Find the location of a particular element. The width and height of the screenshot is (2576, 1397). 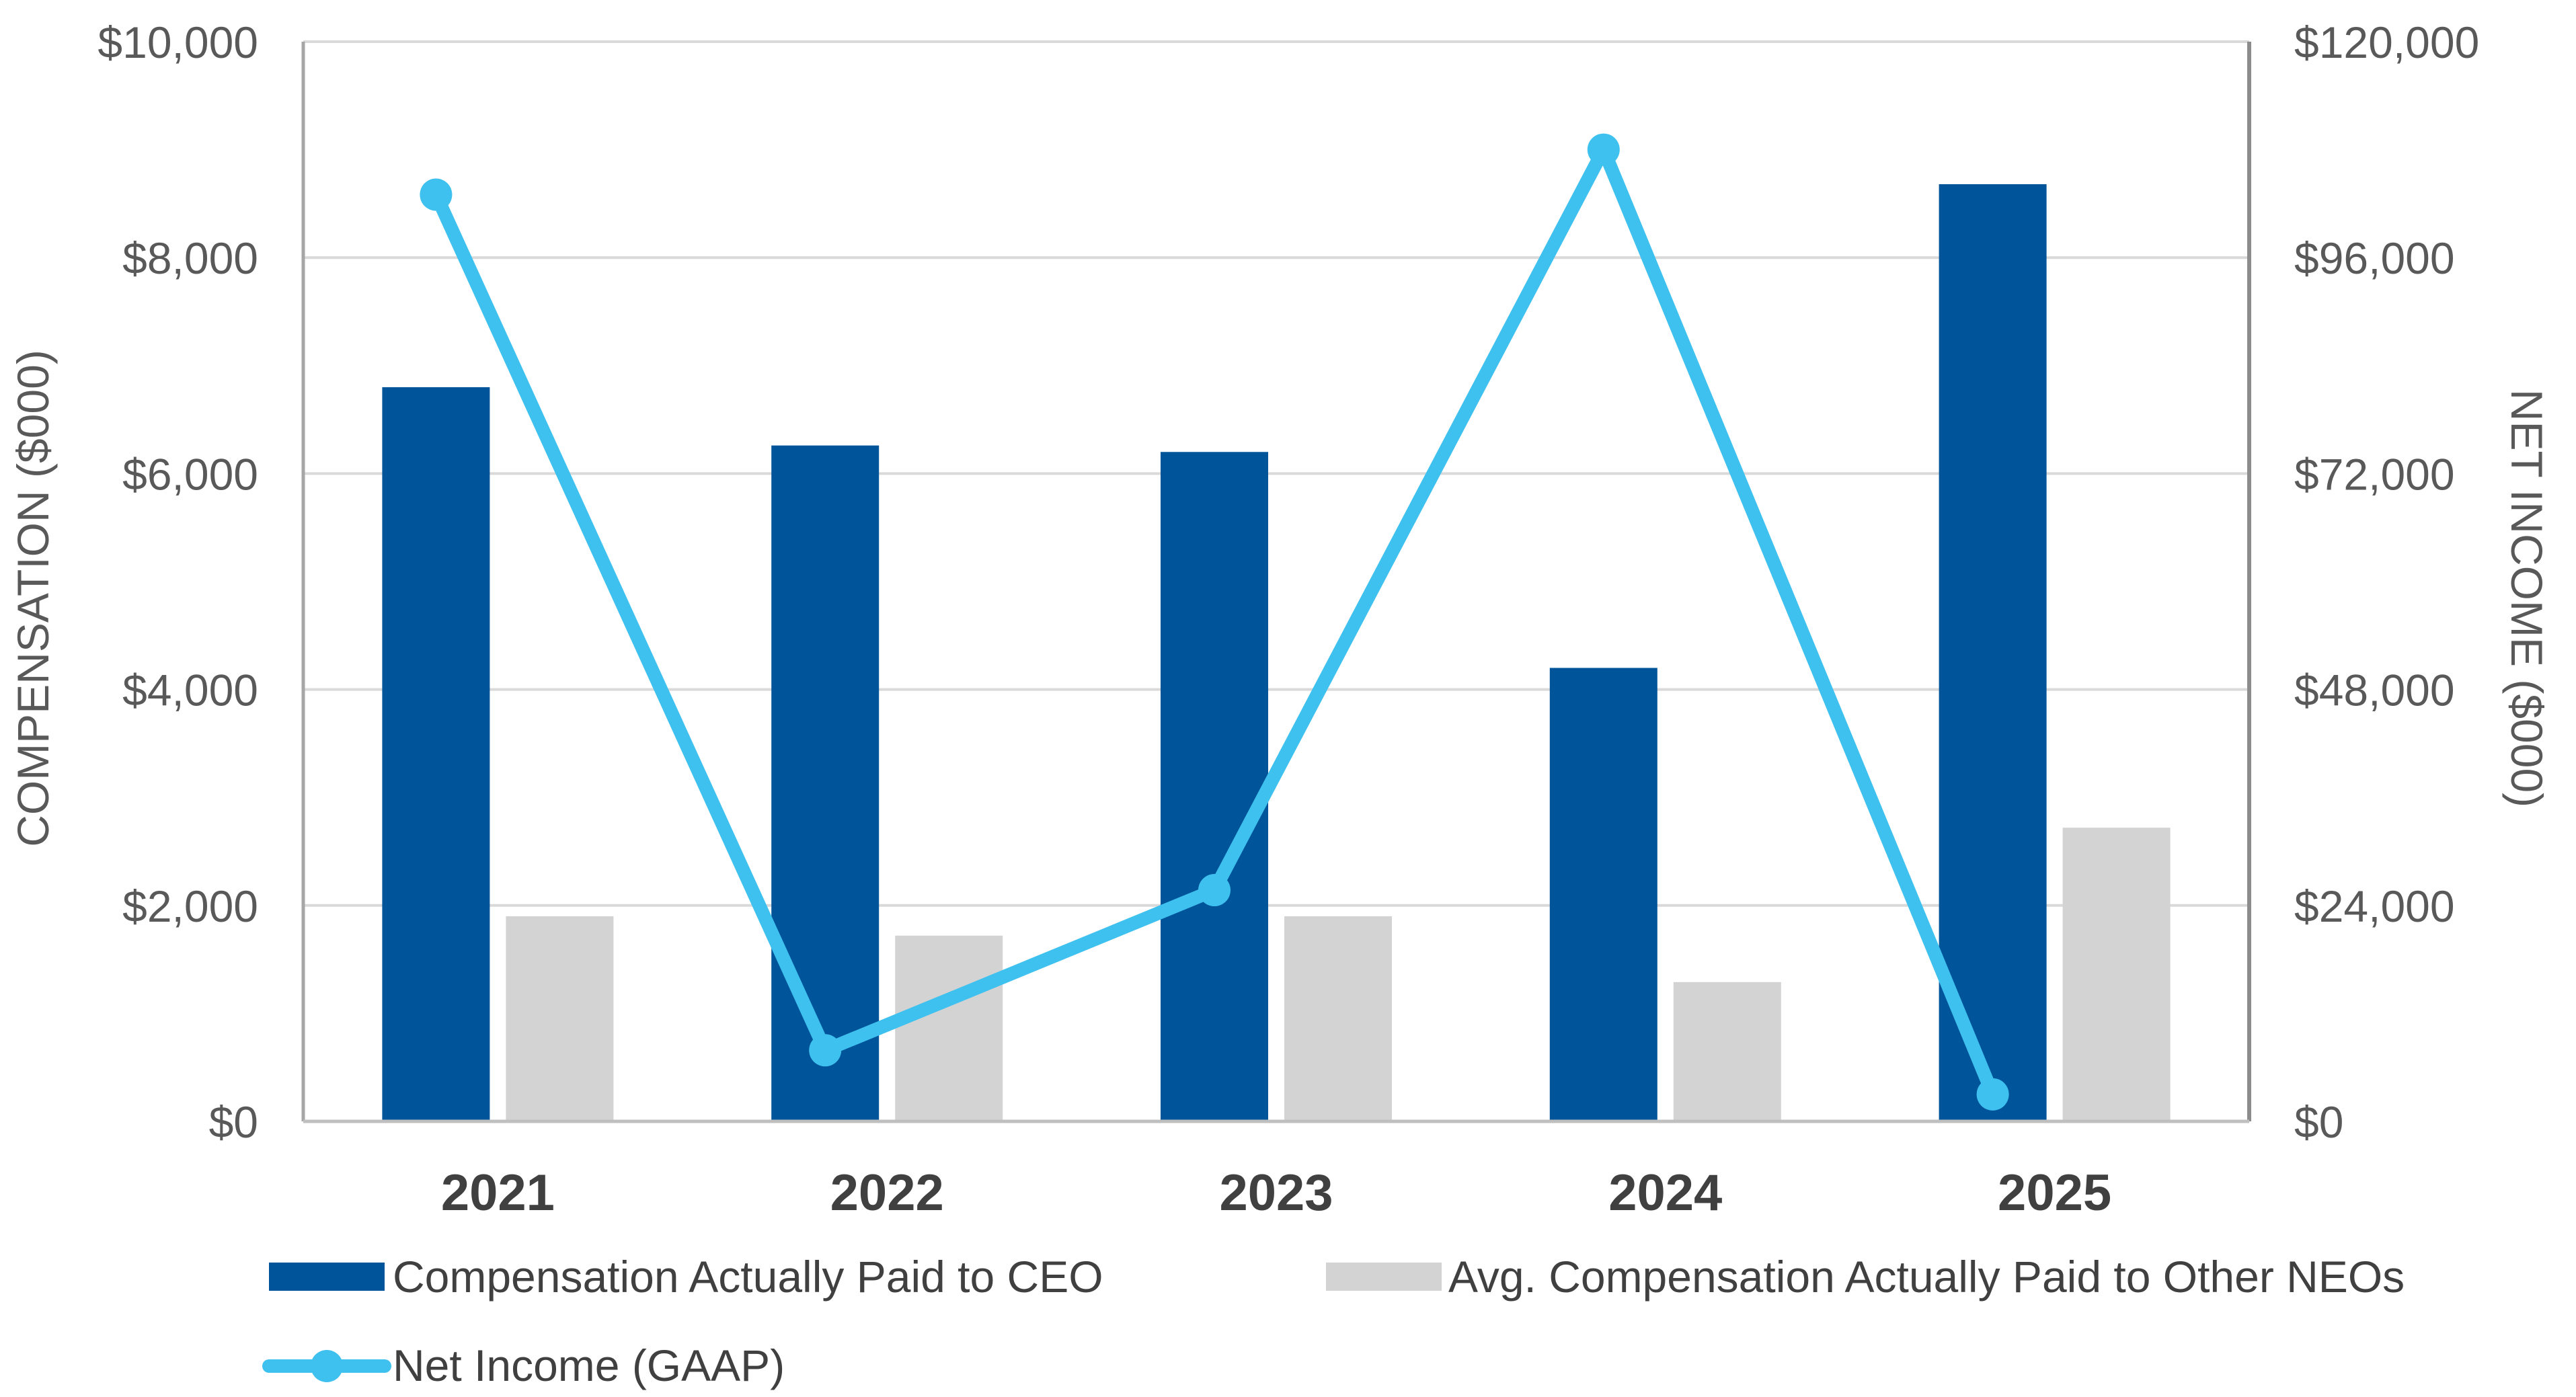

bar-ceo-2021 is located at coordinates (436, 755).